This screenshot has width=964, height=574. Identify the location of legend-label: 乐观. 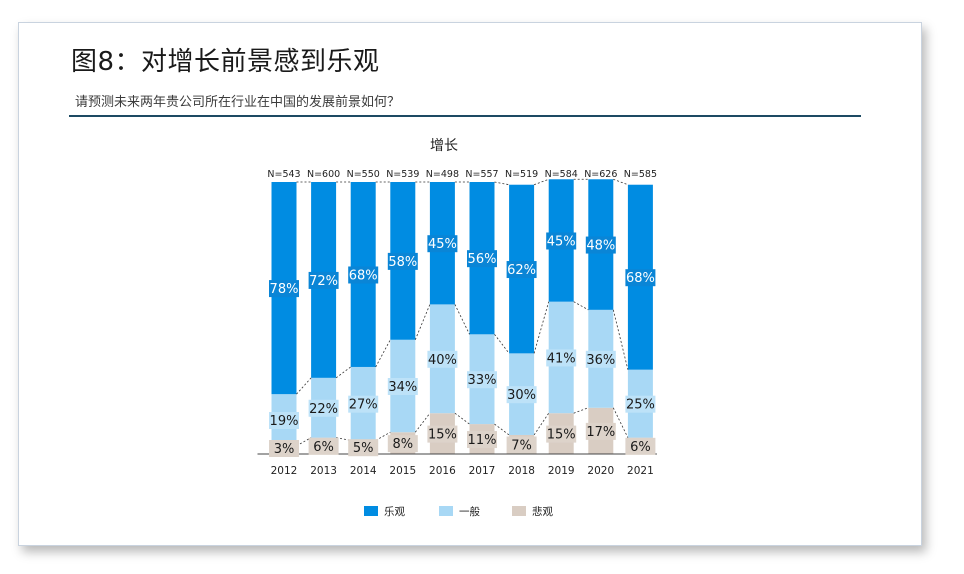
(394, 512).